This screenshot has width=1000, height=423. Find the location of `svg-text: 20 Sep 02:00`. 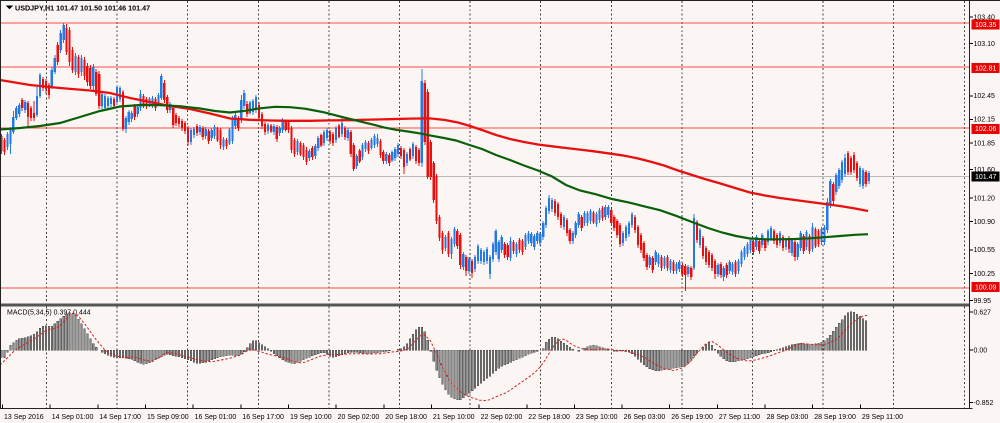

svg-text: 20 Sep 02:00 is located at coordinates (359, 417).